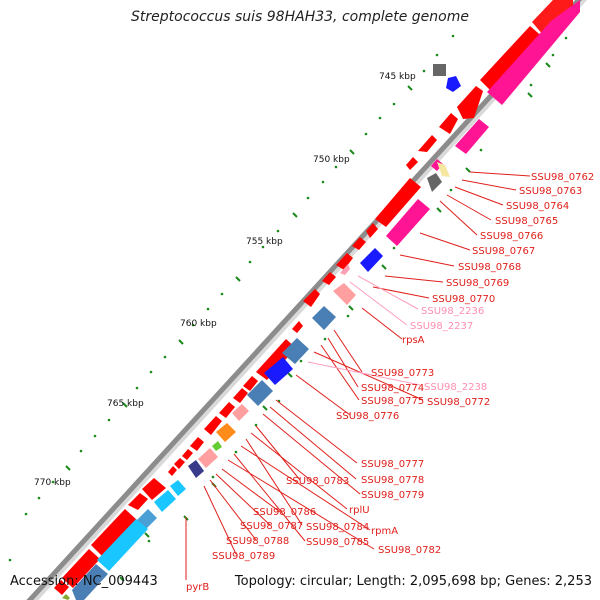 This screenshot has width=600, height=600. What do you see at coordinates (367, 416) in the screenshot?
I see `gene-label: SSU98_0776` at bounding box center [367, 416].